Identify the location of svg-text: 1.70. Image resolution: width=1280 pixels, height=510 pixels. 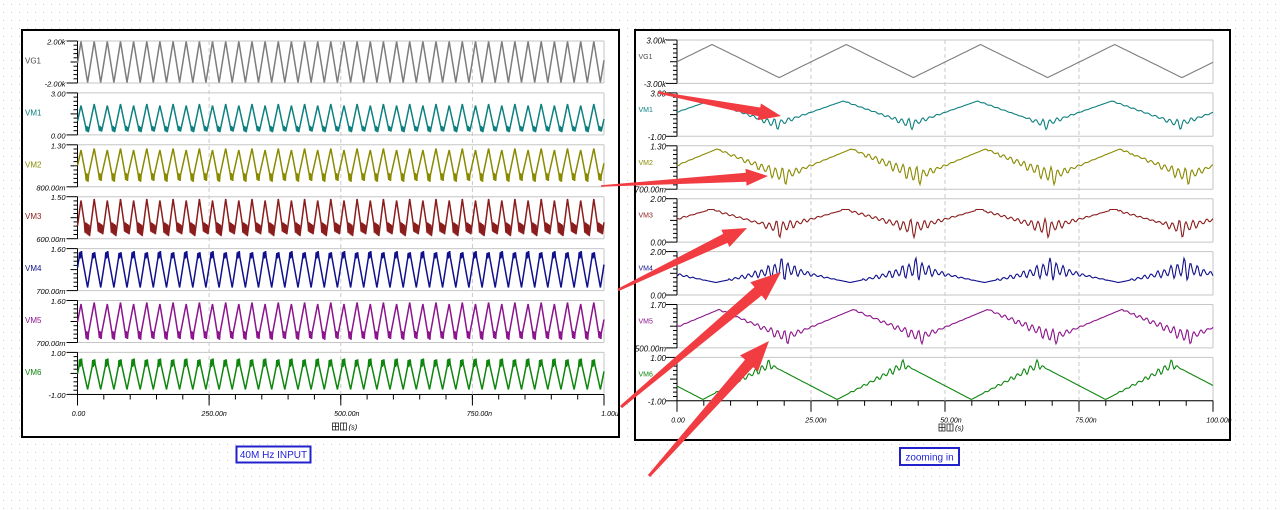
(658, 305).